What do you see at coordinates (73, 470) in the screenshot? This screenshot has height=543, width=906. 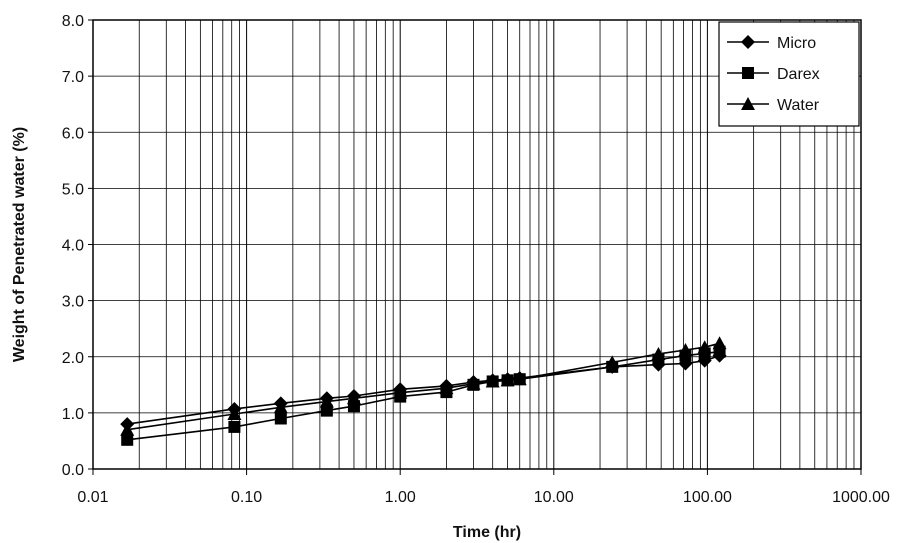 I see `y-tick-label: 0.0` at bounding box center [73, 470].